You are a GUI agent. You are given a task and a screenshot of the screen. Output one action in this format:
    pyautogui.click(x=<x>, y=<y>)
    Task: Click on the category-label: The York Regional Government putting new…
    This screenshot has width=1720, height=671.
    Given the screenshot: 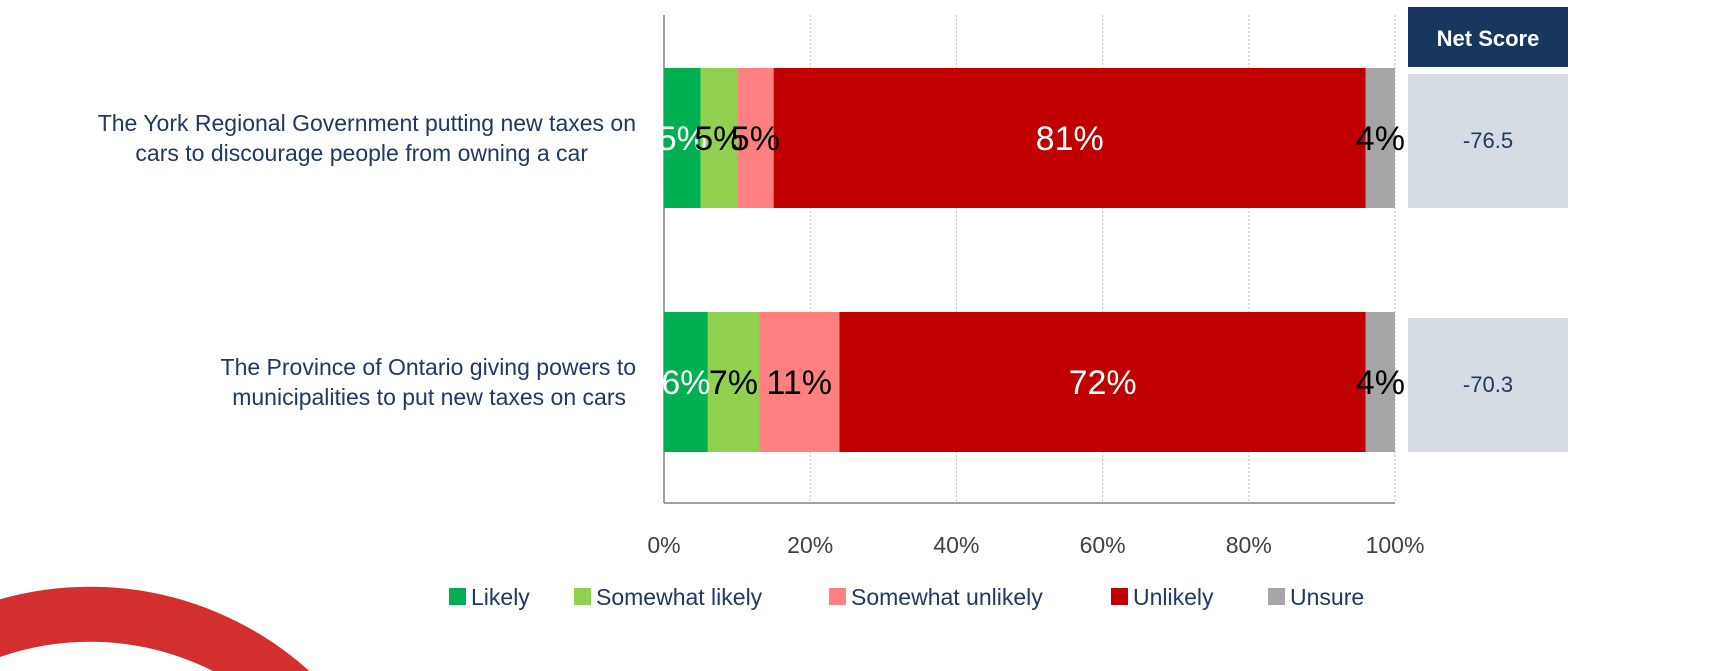 What is the action you would take?
    pyautogui.click(x=367, y=123)
    